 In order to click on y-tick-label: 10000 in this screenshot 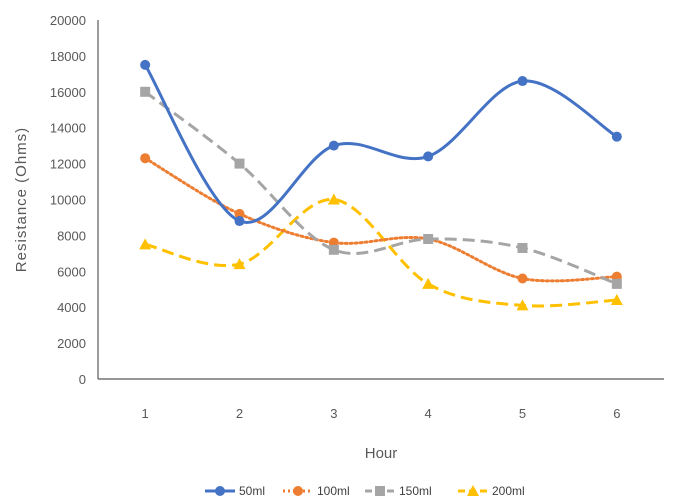, I will do `click(68, 200)`.